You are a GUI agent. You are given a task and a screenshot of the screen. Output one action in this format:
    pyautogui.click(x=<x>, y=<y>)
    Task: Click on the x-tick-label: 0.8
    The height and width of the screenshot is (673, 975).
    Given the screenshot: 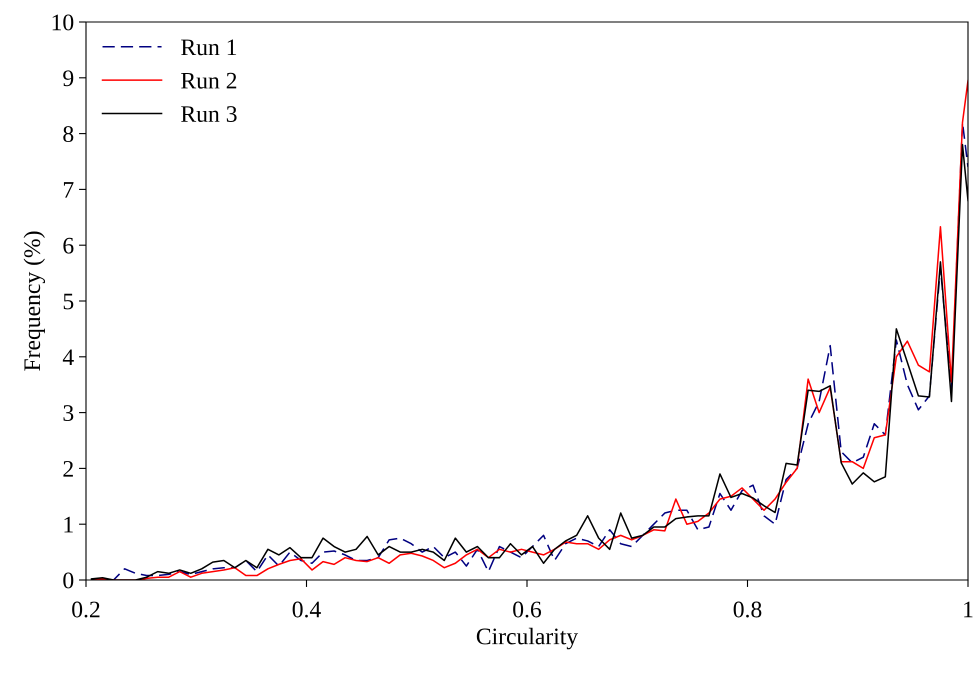 What is the action you would take?
    pyautogui.click(x=748, y=610)
    